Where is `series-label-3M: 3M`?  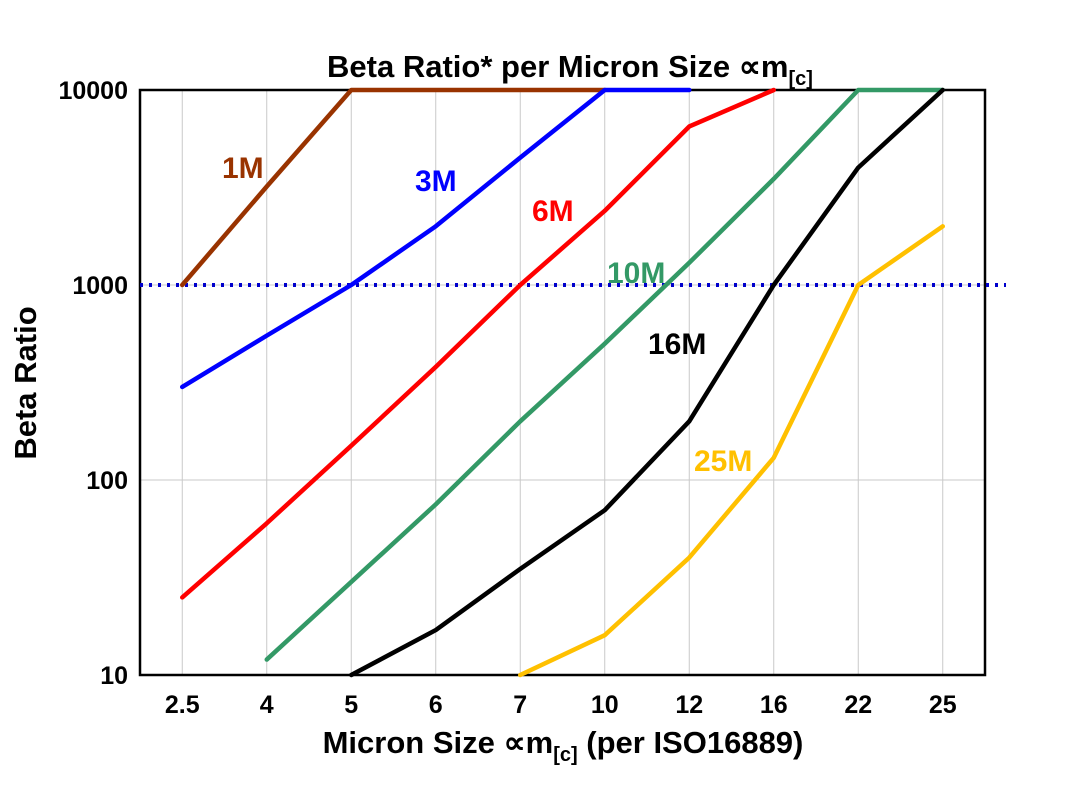
series-label-3M: 3M is located at coordinates (436, 181).